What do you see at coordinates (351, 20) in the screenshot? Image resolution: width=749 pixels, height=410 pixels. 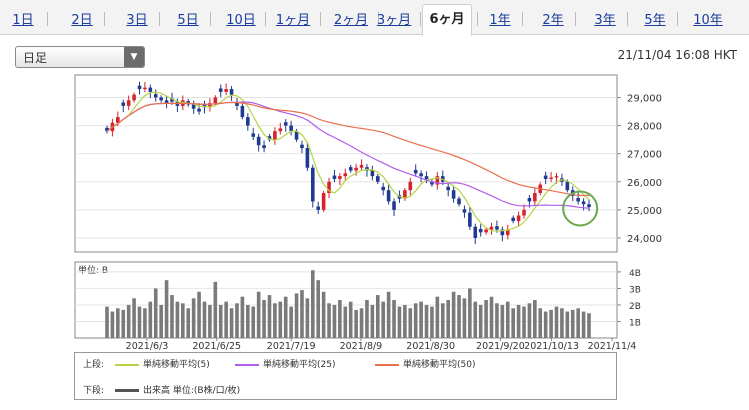 I see `tab-6: 2ヶ月` at bounding box center [351, 20].